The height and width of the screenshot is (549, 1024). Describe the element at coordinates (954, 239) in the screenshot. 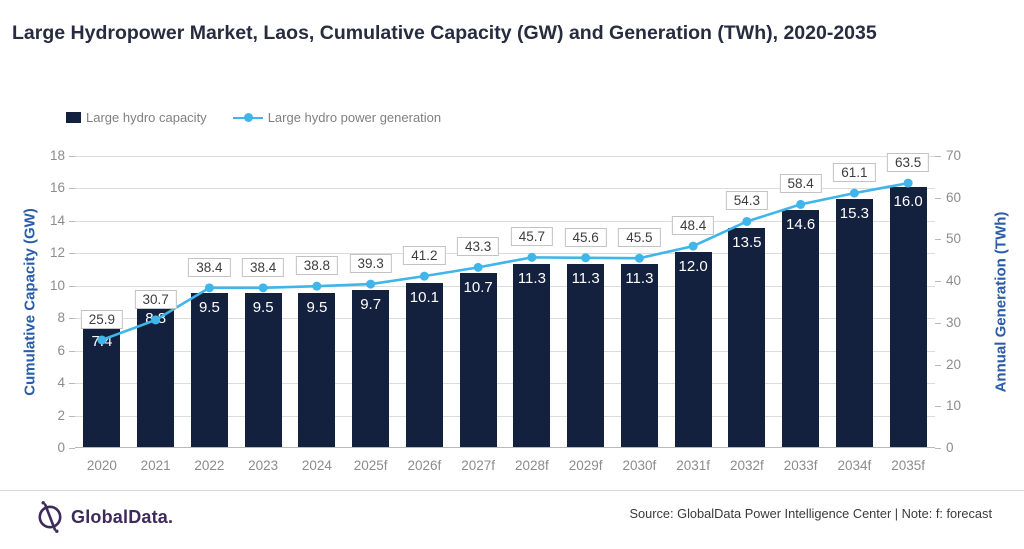

I see `right-axis-tick-label: 50` at that location.